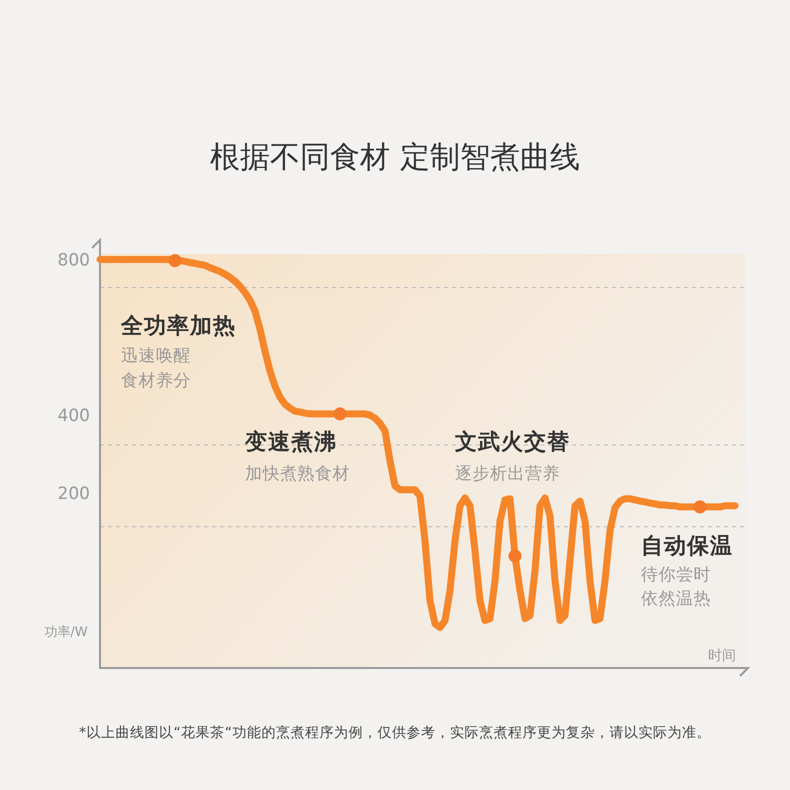  I want to click on y-tick-label: 200, so click(74, 494).